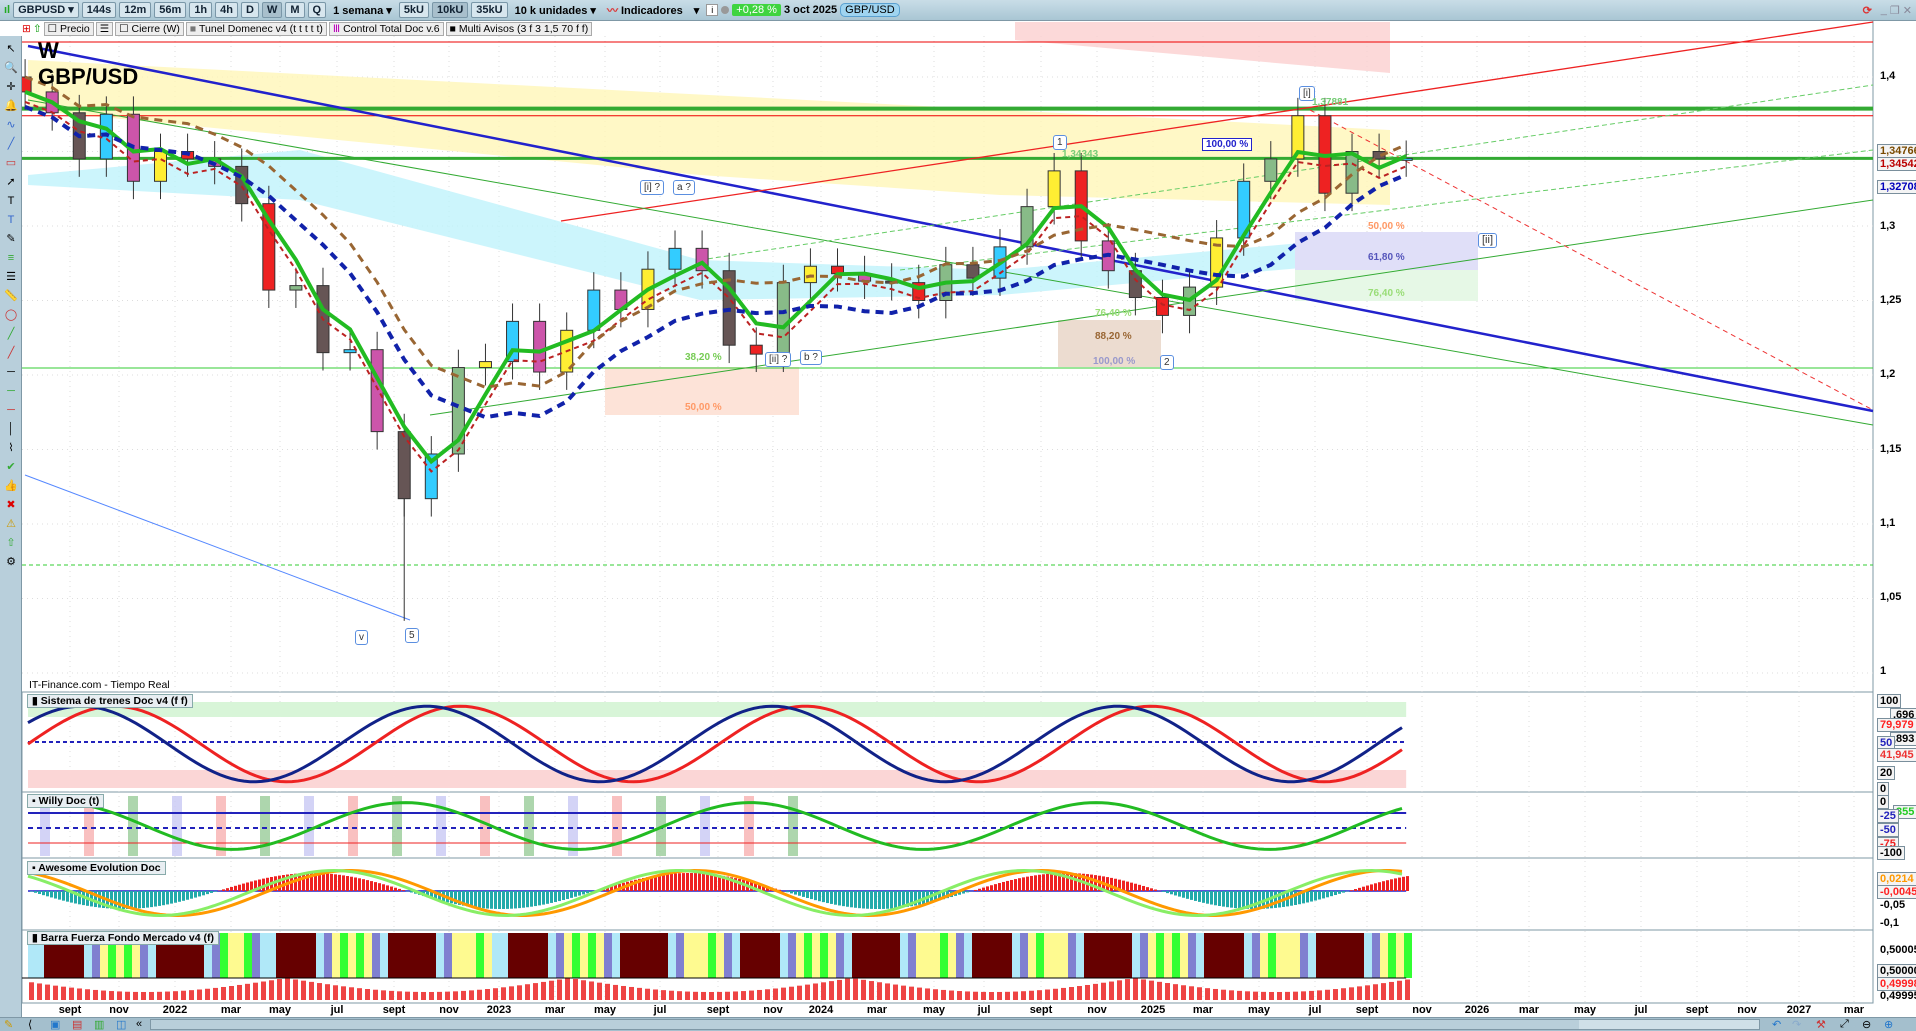 The width and height of the screenshot is (1916, 1031). I want to click on unit-5ku: 5kU, so click(413, 10).